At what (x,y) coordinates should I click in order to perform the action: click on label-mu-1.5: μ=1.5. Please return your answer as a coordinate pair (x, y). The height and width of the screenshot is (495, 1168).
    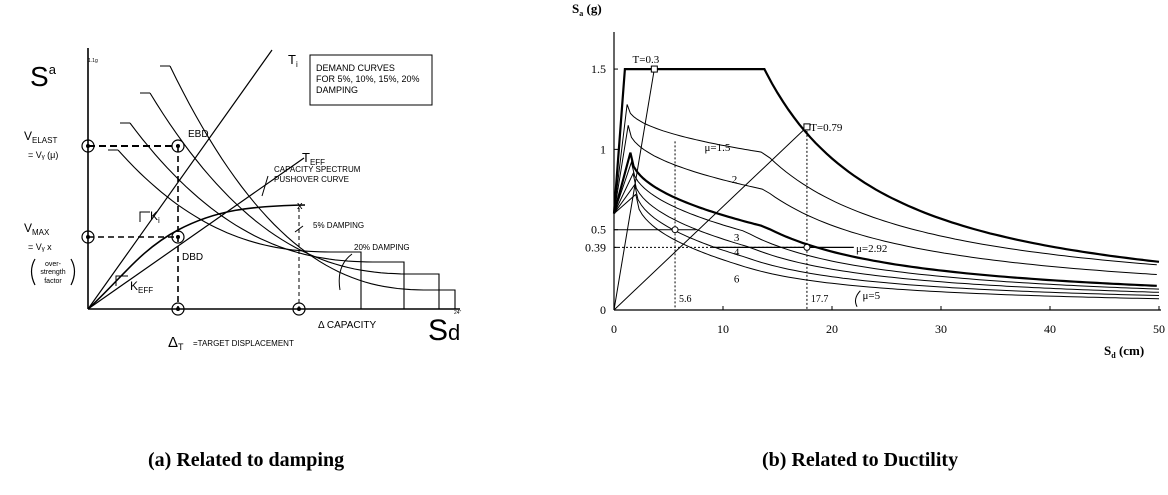
    Looking at the image, I should click on (717, 148).